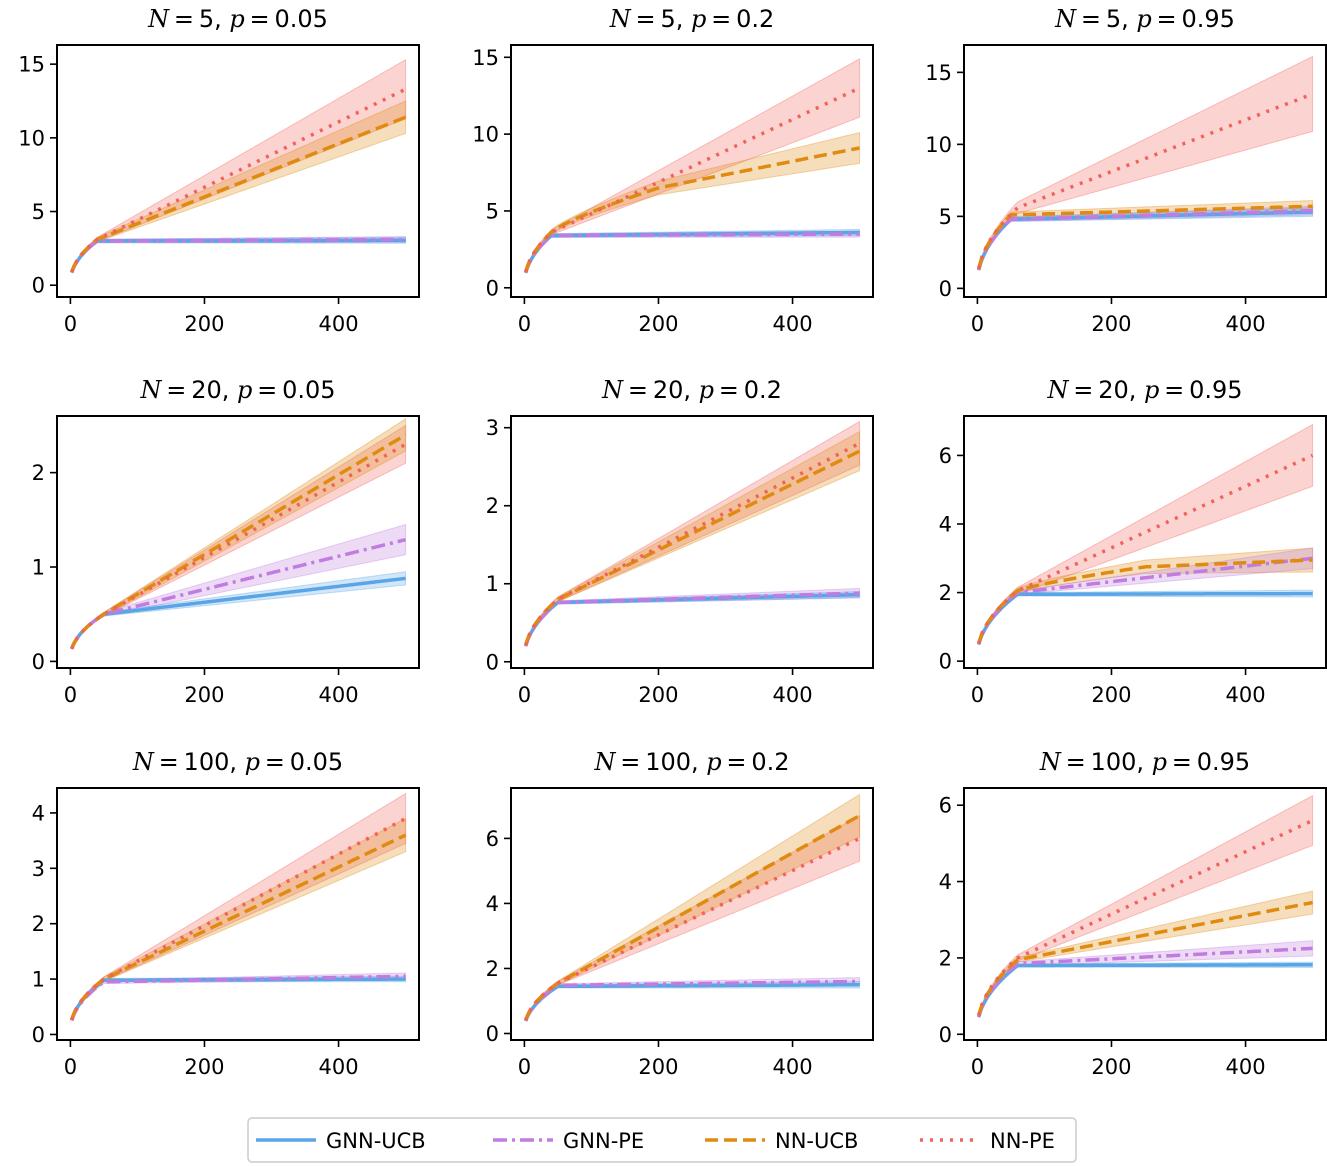 The height and width of the screenshot is (1166, 1327). I want to click on panel-3-line-nn-ucb, so click(1145, 237).